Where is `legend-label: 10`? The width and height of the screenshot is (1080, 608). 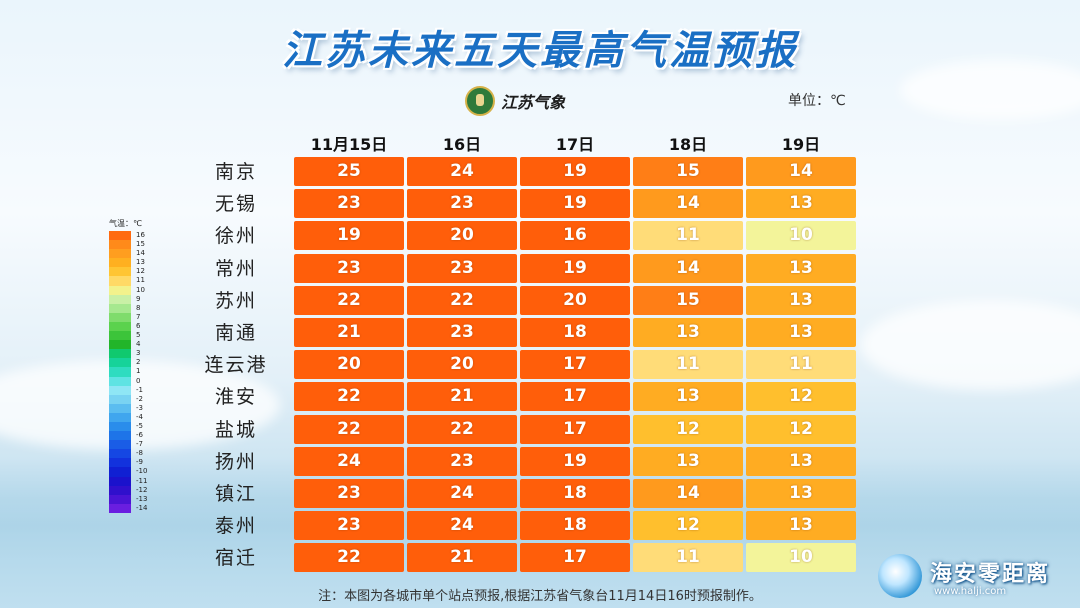 legend-label: 10 is located at coordinates (140, 289).